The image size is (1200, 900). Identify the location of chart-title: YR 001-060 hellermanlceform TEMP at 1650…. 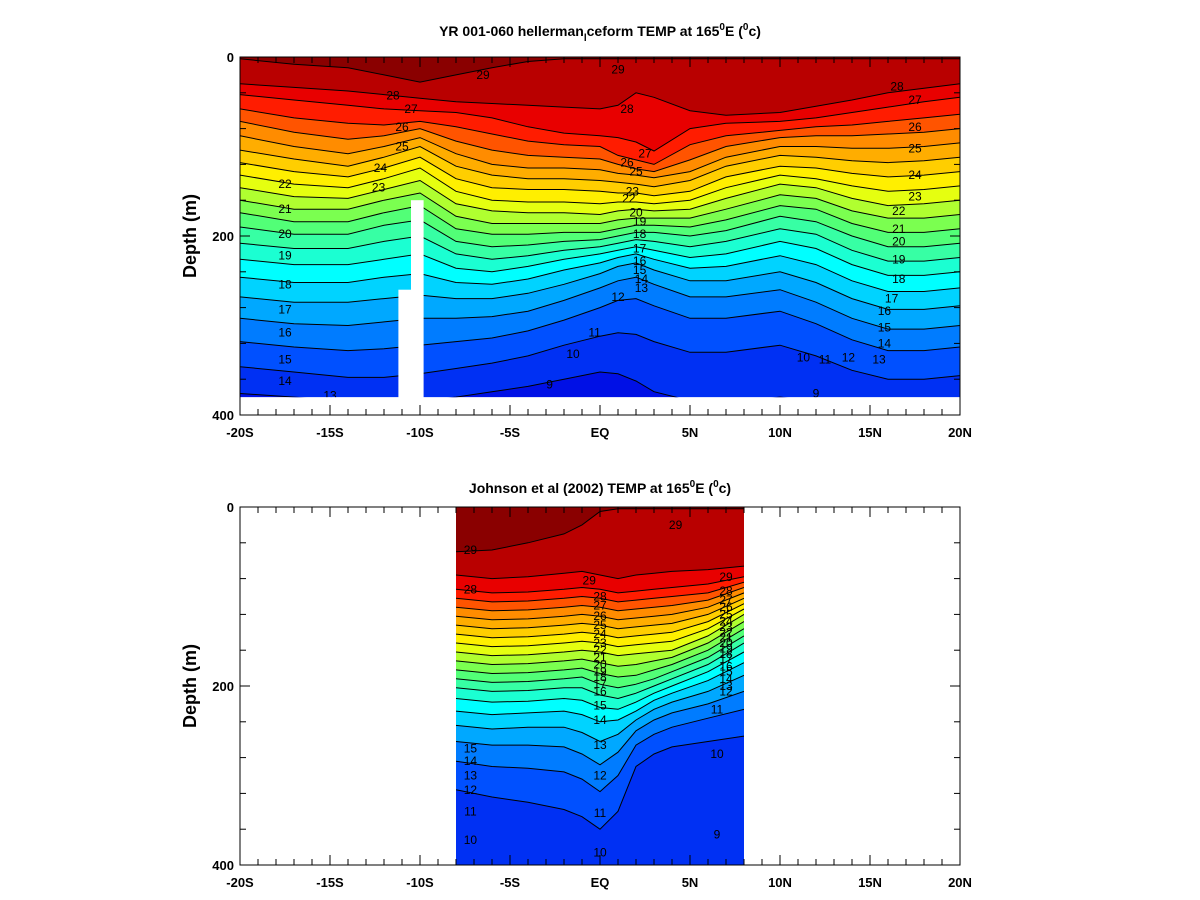
(600, 33).